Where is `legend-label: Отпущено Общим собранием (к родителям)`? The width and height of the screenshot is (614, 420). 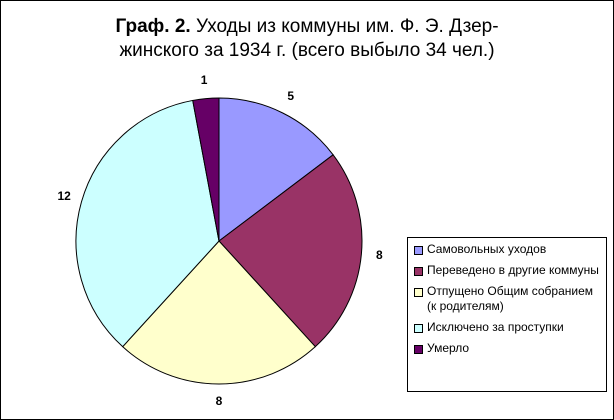
legend-label: Отпущено Общим собранием (к родителям) is located at coordinates (510, 298).